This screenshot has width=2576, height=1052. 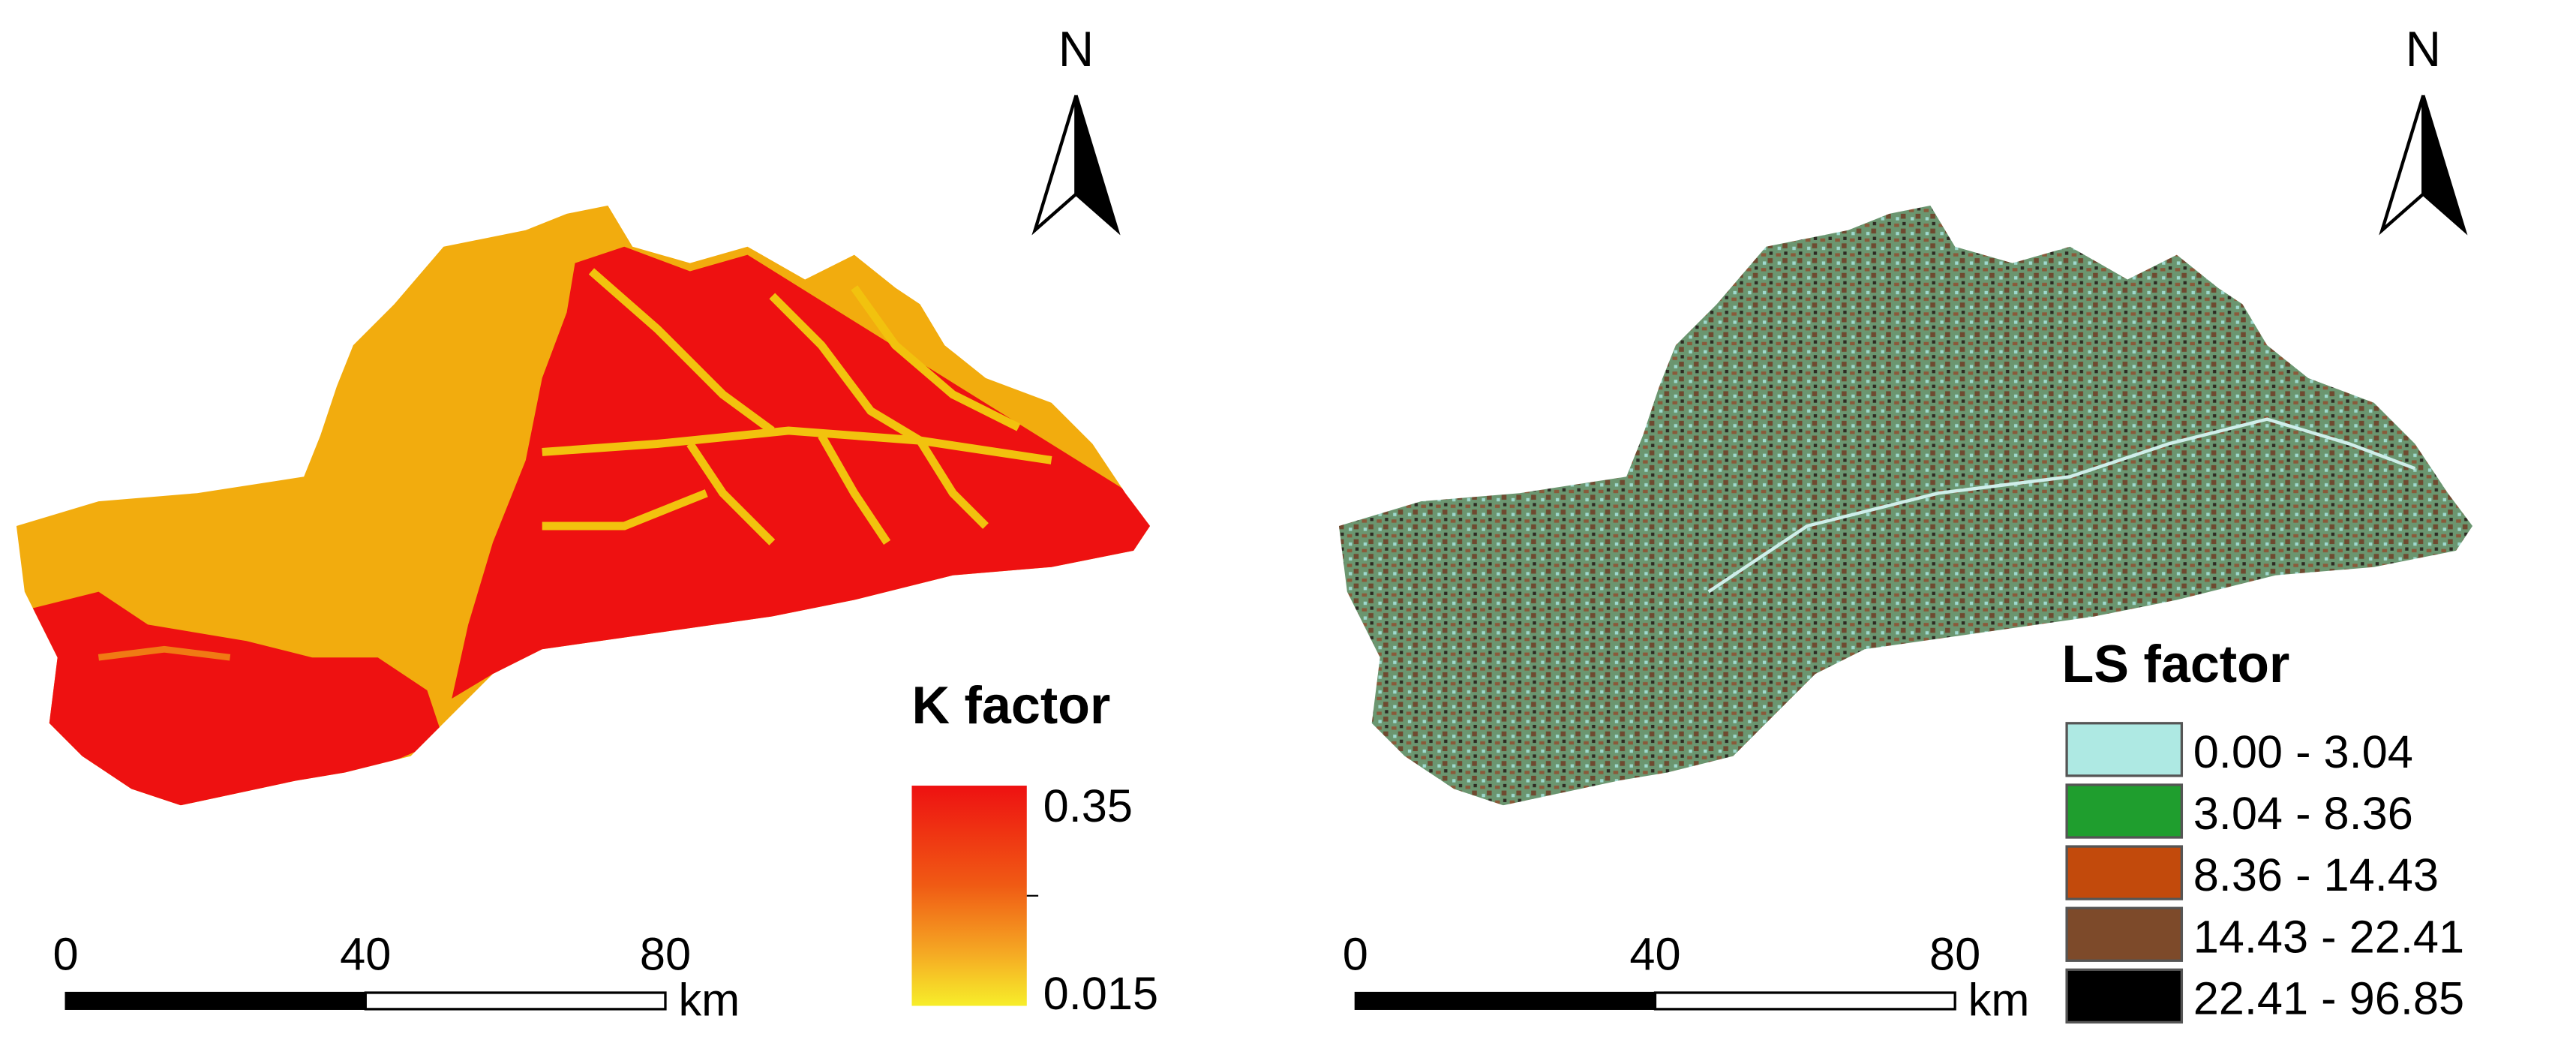 I want to click on legend-max: 0.35, so click(x=1088, y=805).